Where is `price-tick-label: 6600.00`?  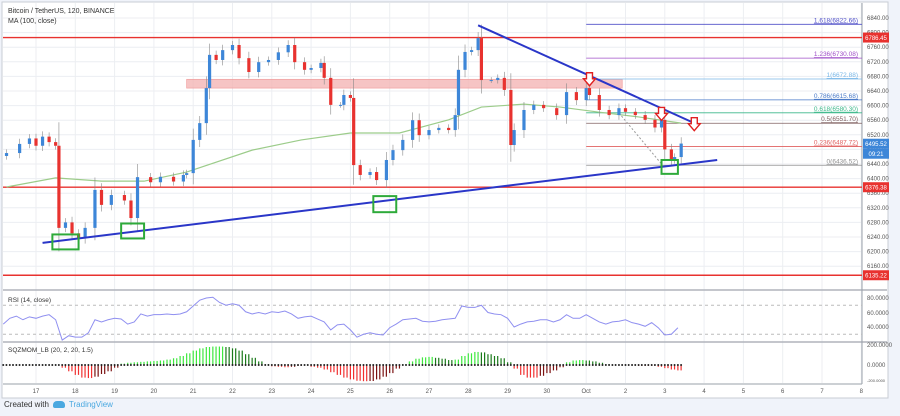
price-tick-label: 6600.00 is located at coordinates (878, 107).